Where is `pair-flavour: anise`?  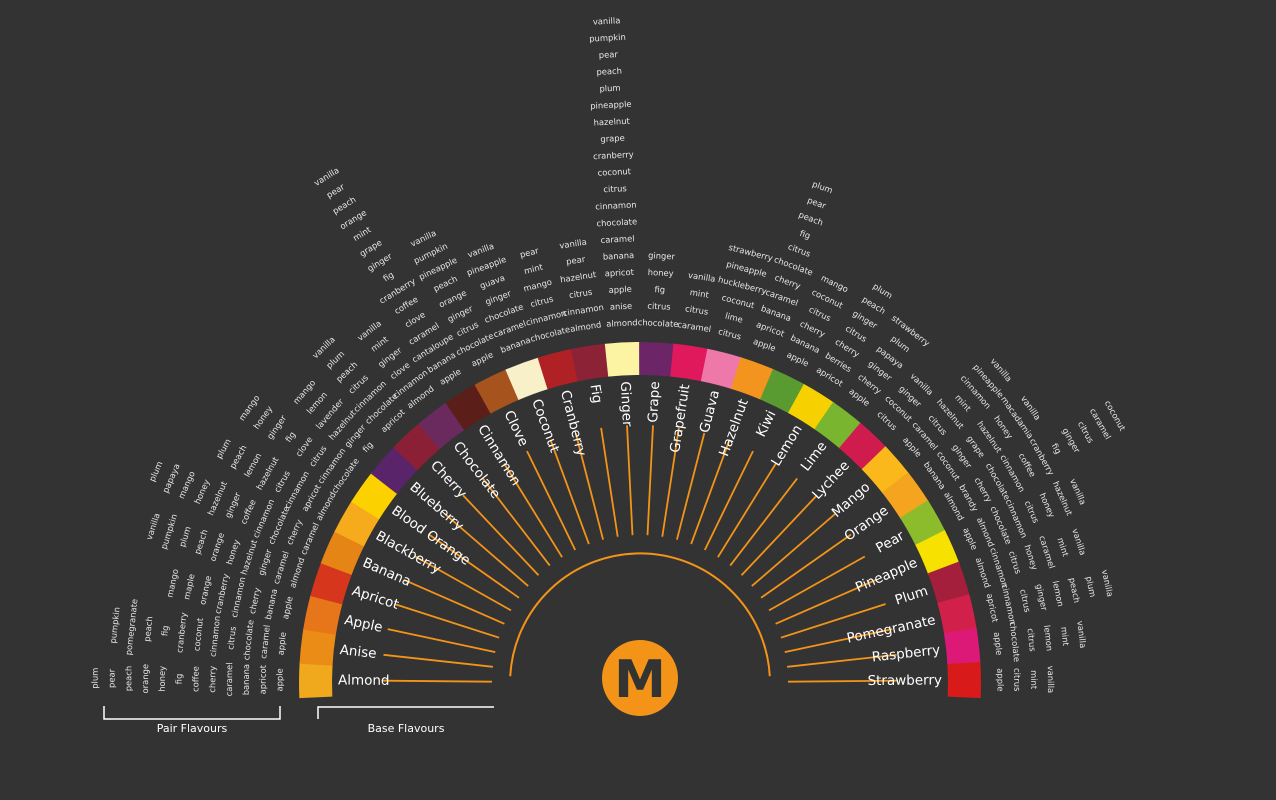 pair-flavour: anise is located at coordinates (621, 306).